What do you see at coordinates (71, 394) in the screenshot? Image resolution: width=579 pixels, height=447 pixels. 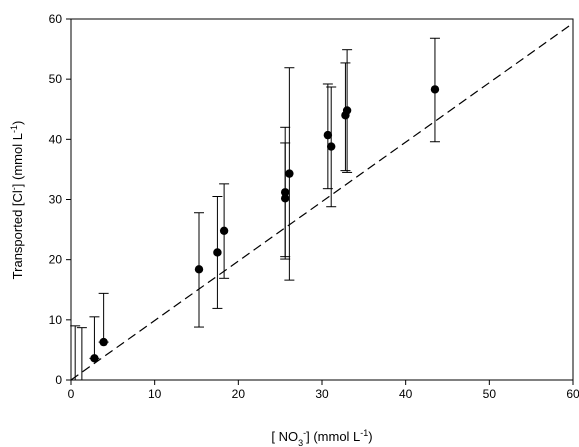 I see `x-tick-label: 0` at bounding box center [71, 394].